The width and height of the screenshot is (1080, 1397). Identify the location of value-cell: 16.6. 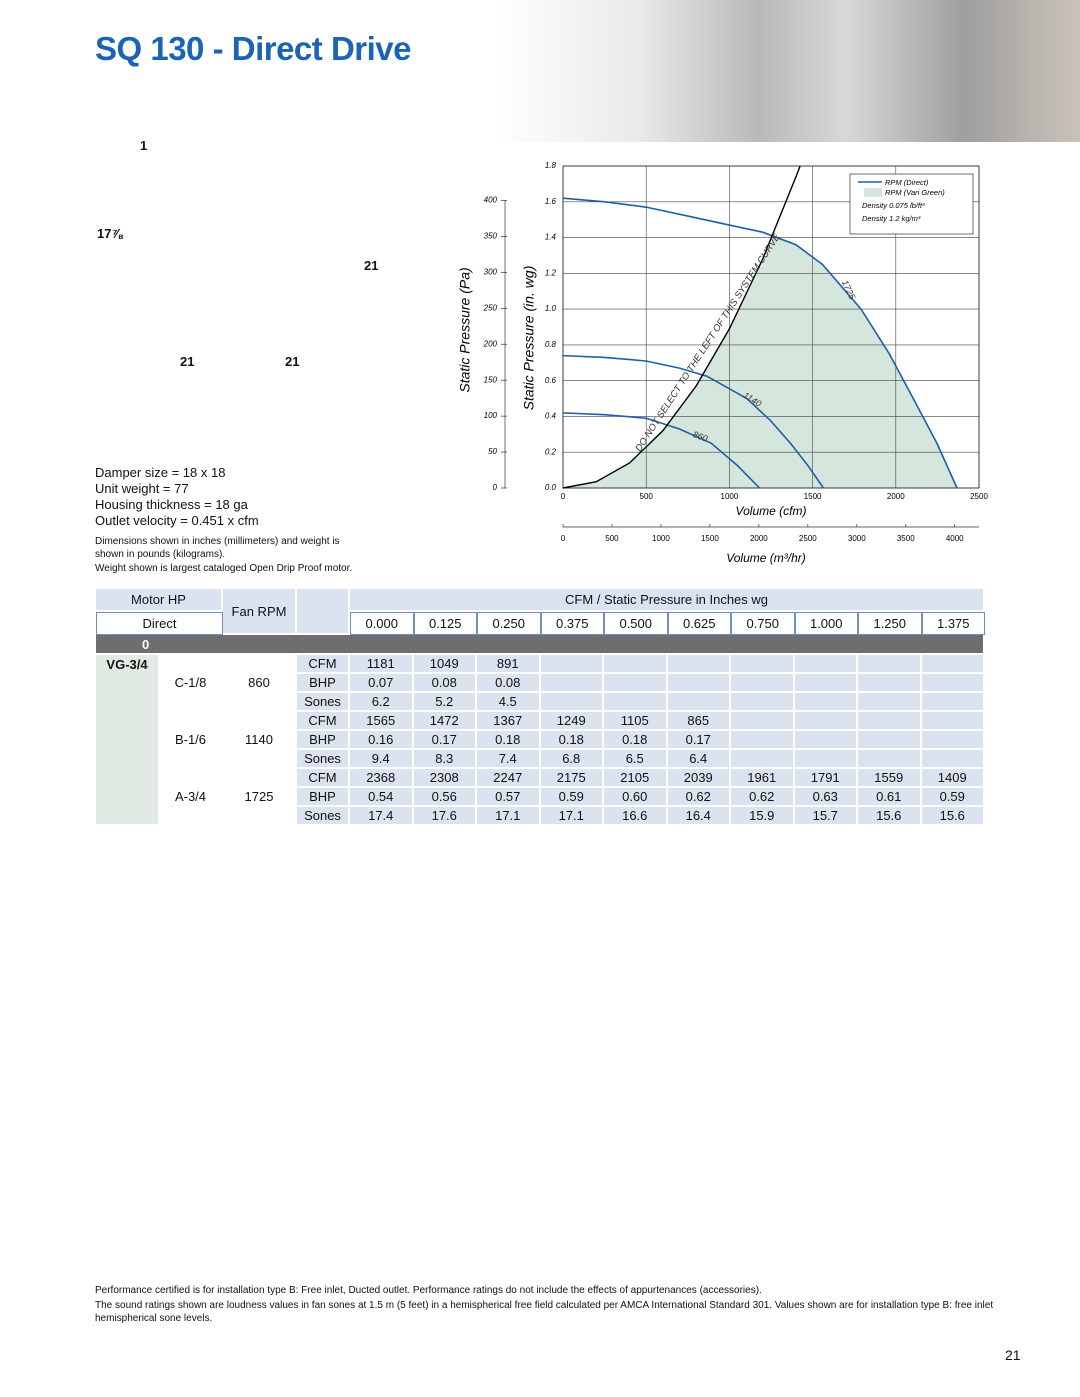
(636, 816).